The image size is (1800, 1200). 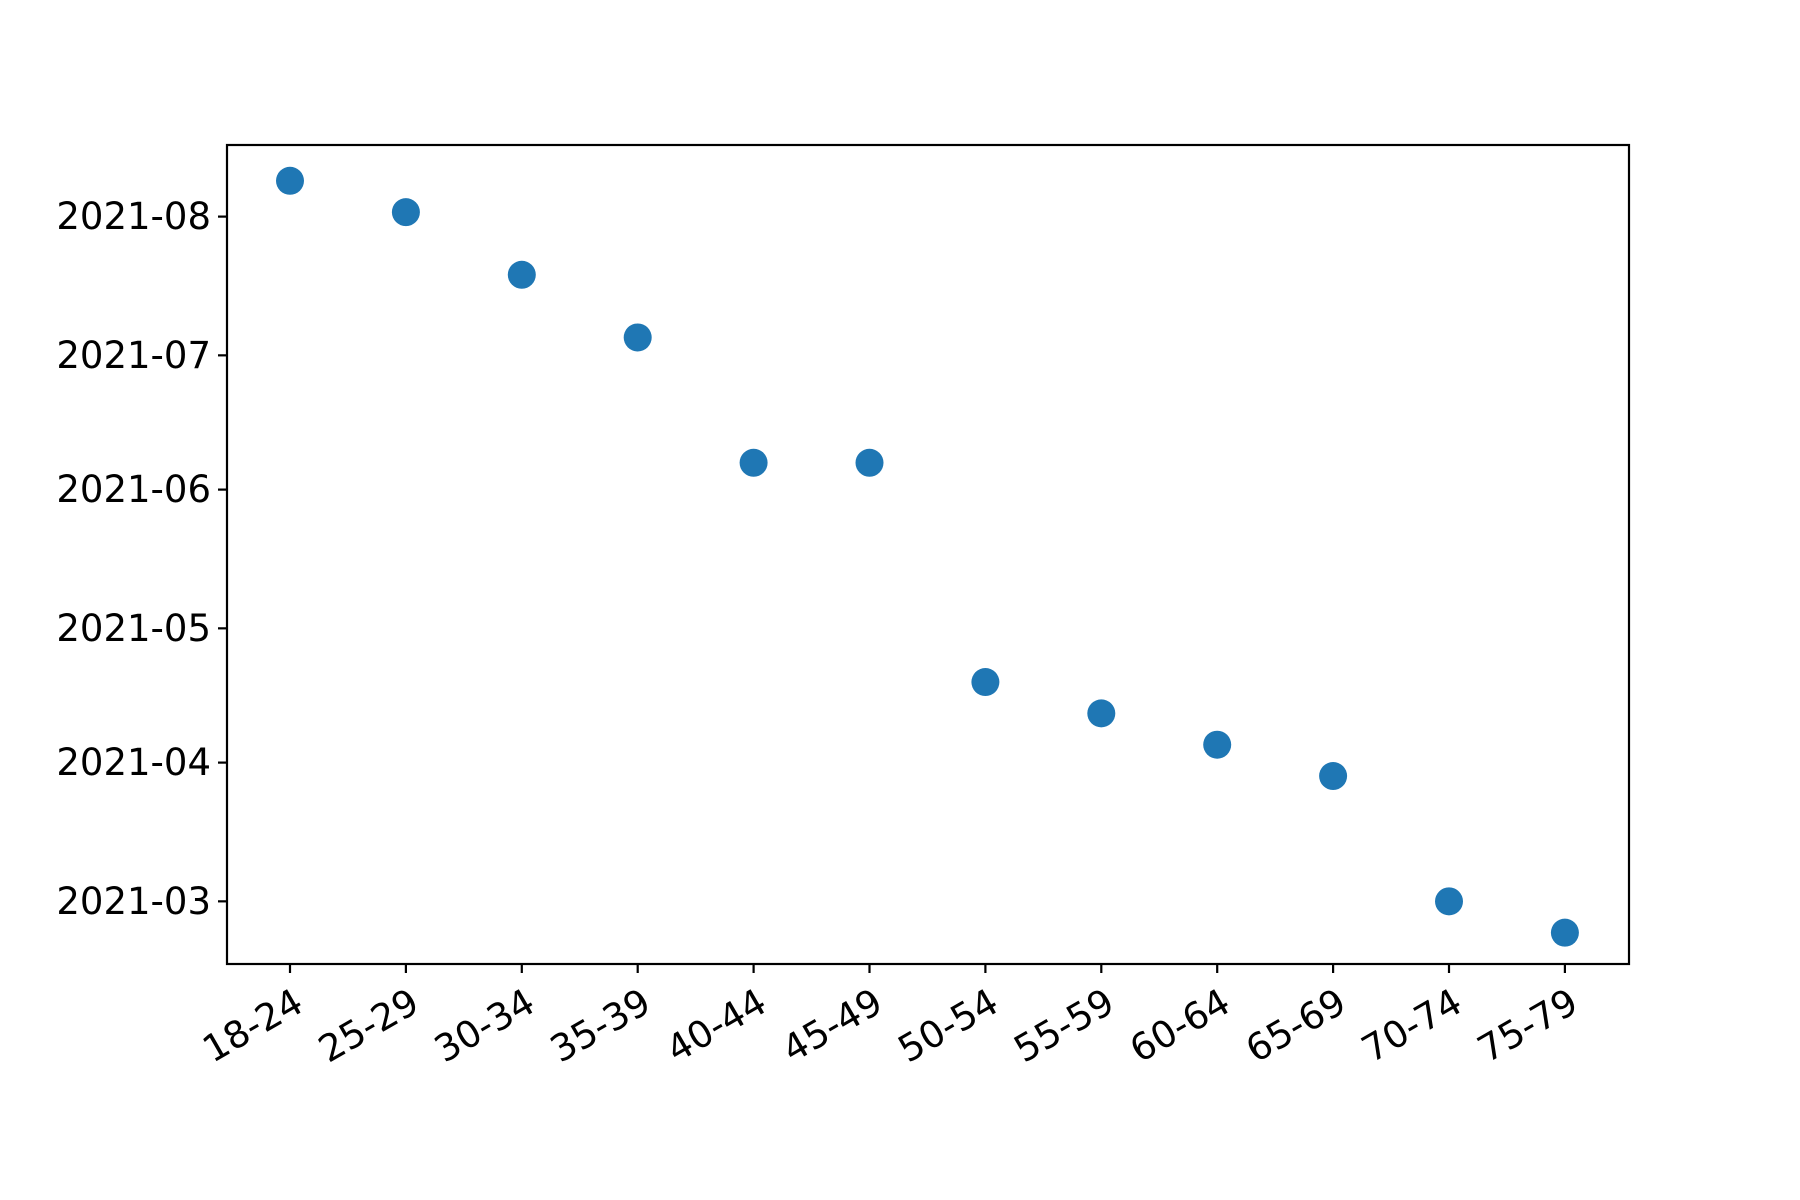 I want to click on y-tick-label: 2021-05, so click(x=133, y=628).